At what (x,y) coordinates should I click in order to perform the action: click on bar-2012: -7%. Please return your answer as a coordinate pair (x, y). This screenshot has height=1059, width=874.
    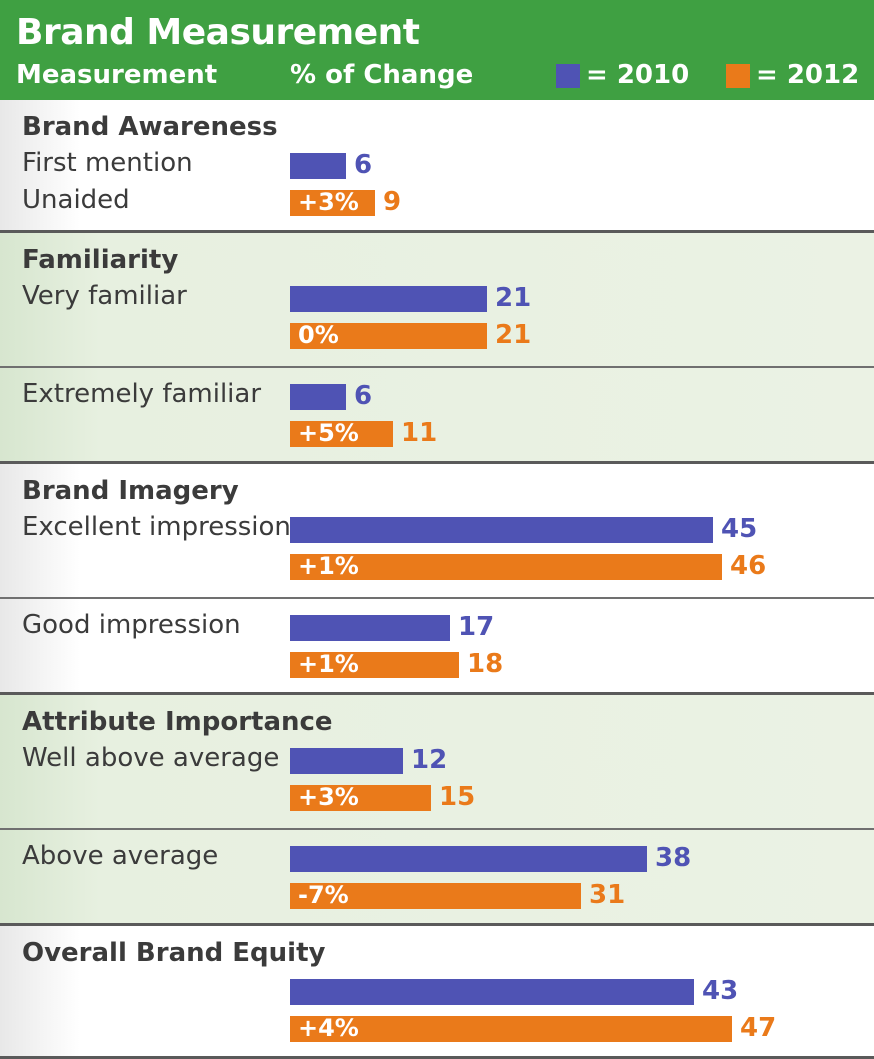
    Looking at the image, I should click on (435, 895).